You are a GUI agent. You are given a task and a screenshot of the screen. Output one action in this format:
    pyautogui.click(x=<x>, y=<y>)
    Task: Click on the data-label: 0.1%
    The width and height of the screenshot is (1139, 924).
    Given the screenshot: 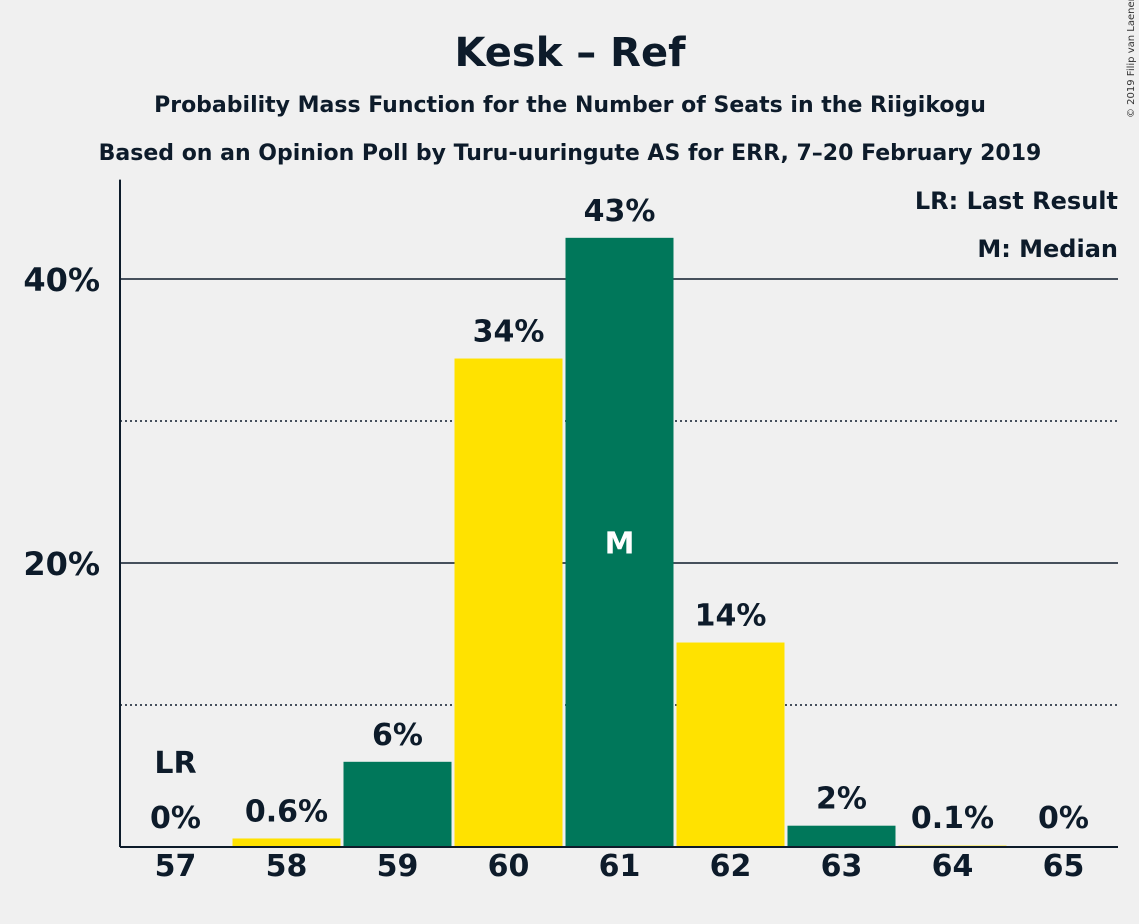 What is the action you would take?
    pyautogui.click(x=952, y=818)
    